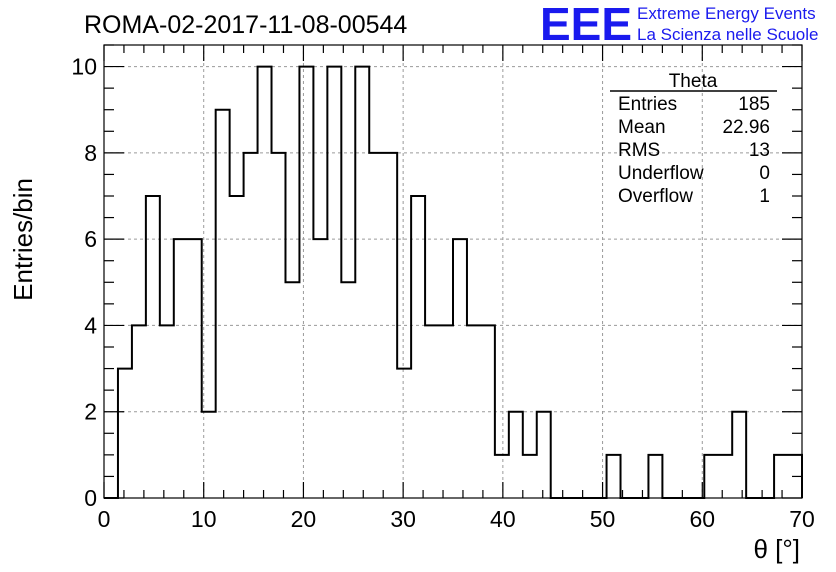 Image resolution: width=836 pixels, height=572 pixels. I want to click on chart-title: ROMA-02-2017-11-08-00544, so click(245, 25).